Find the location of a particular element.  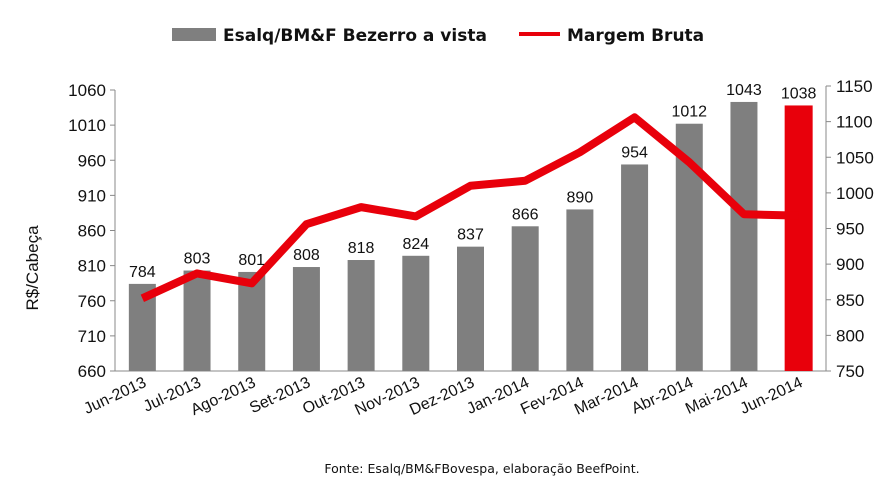

right-tick-label: 900 is located at coordinates (850, 264).